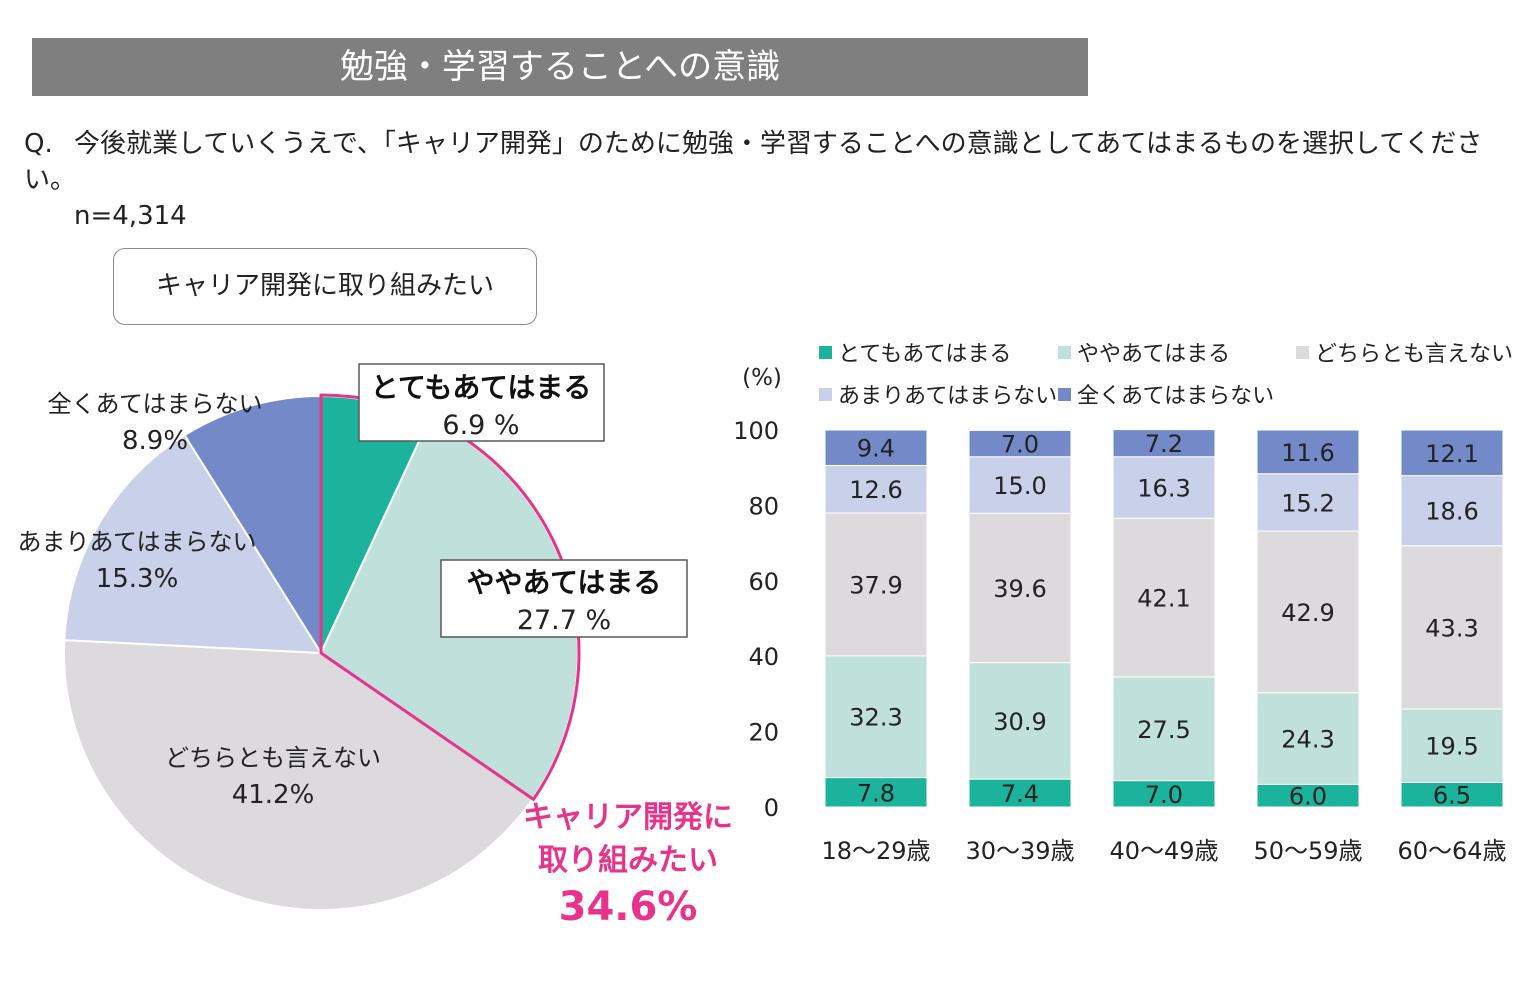  What do you see at coordinates (480, 425) in the screenshot?
I see `pie-value-1: 6.9 %` at bounding box center [480, 425].